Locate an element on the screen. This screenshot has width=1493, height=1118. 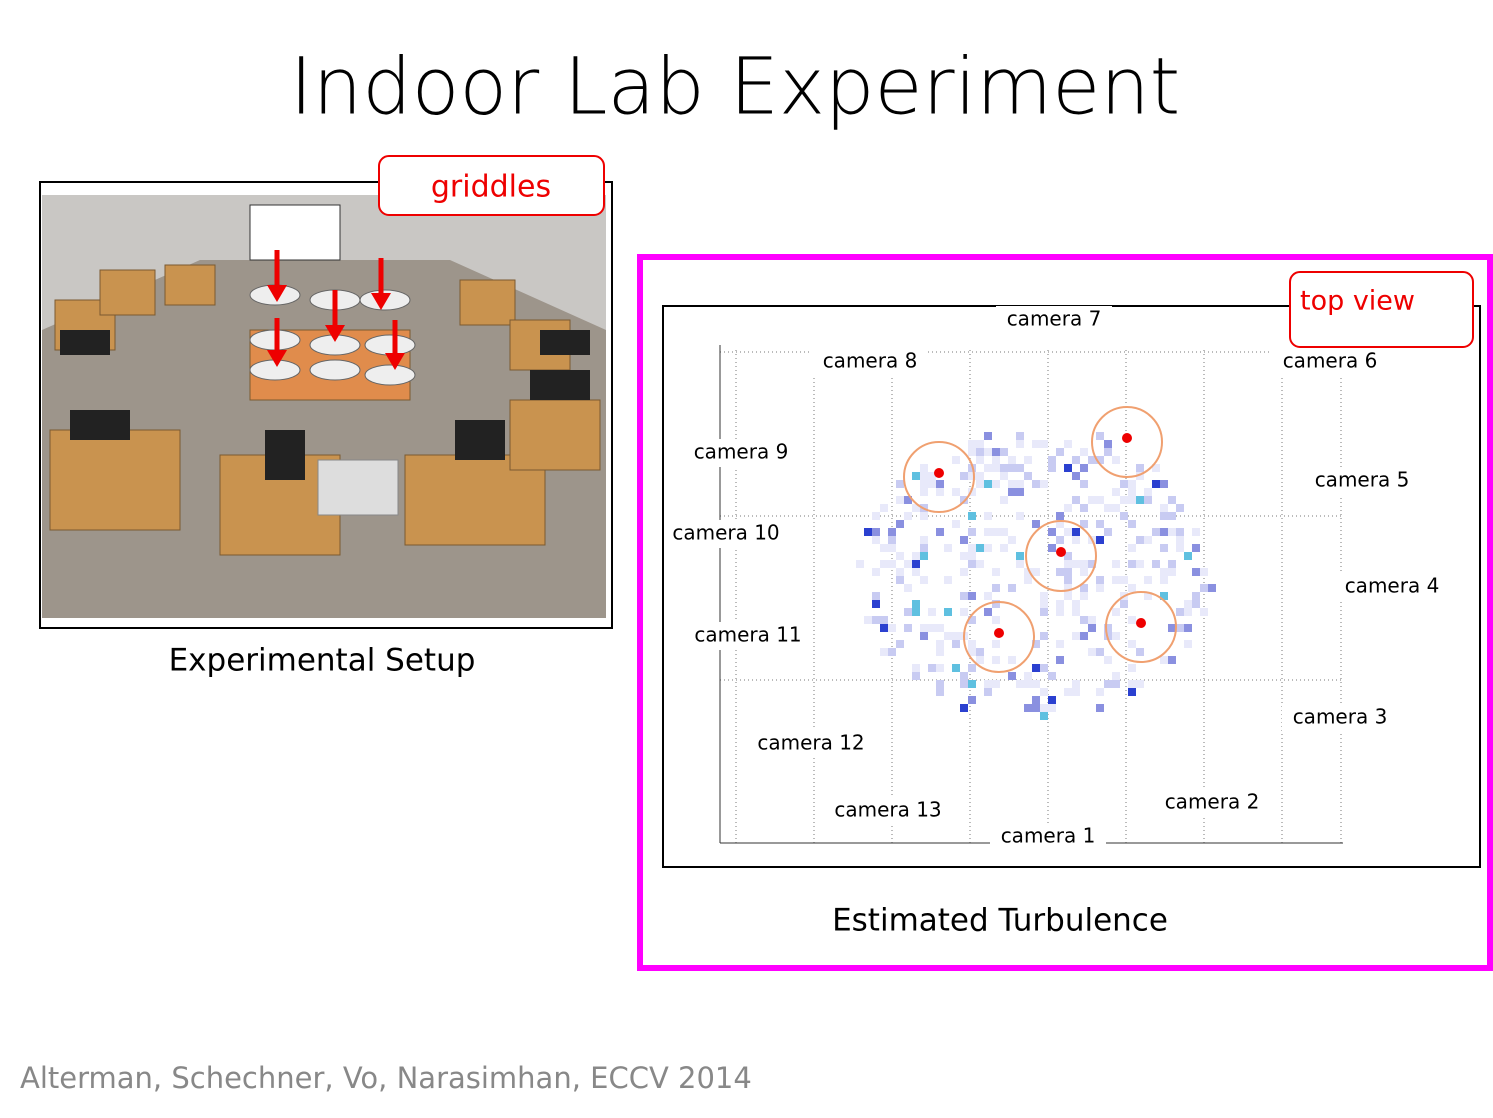
camera-label: camera 10 is located at coordinates (725, 533).